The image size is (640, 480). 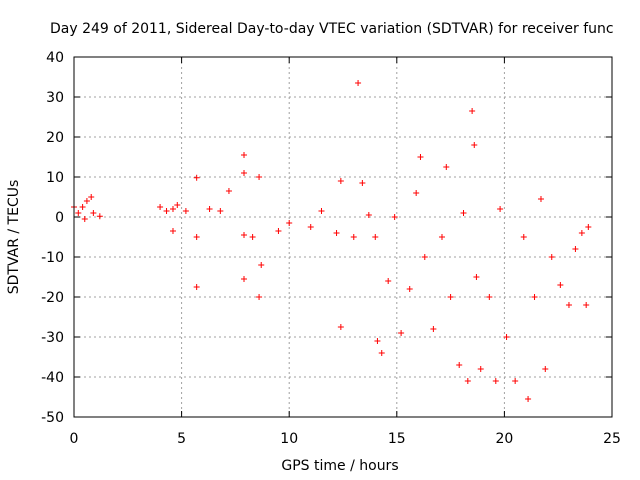 I want to click on y-tick-label: -40, so click(x=52, y=378).